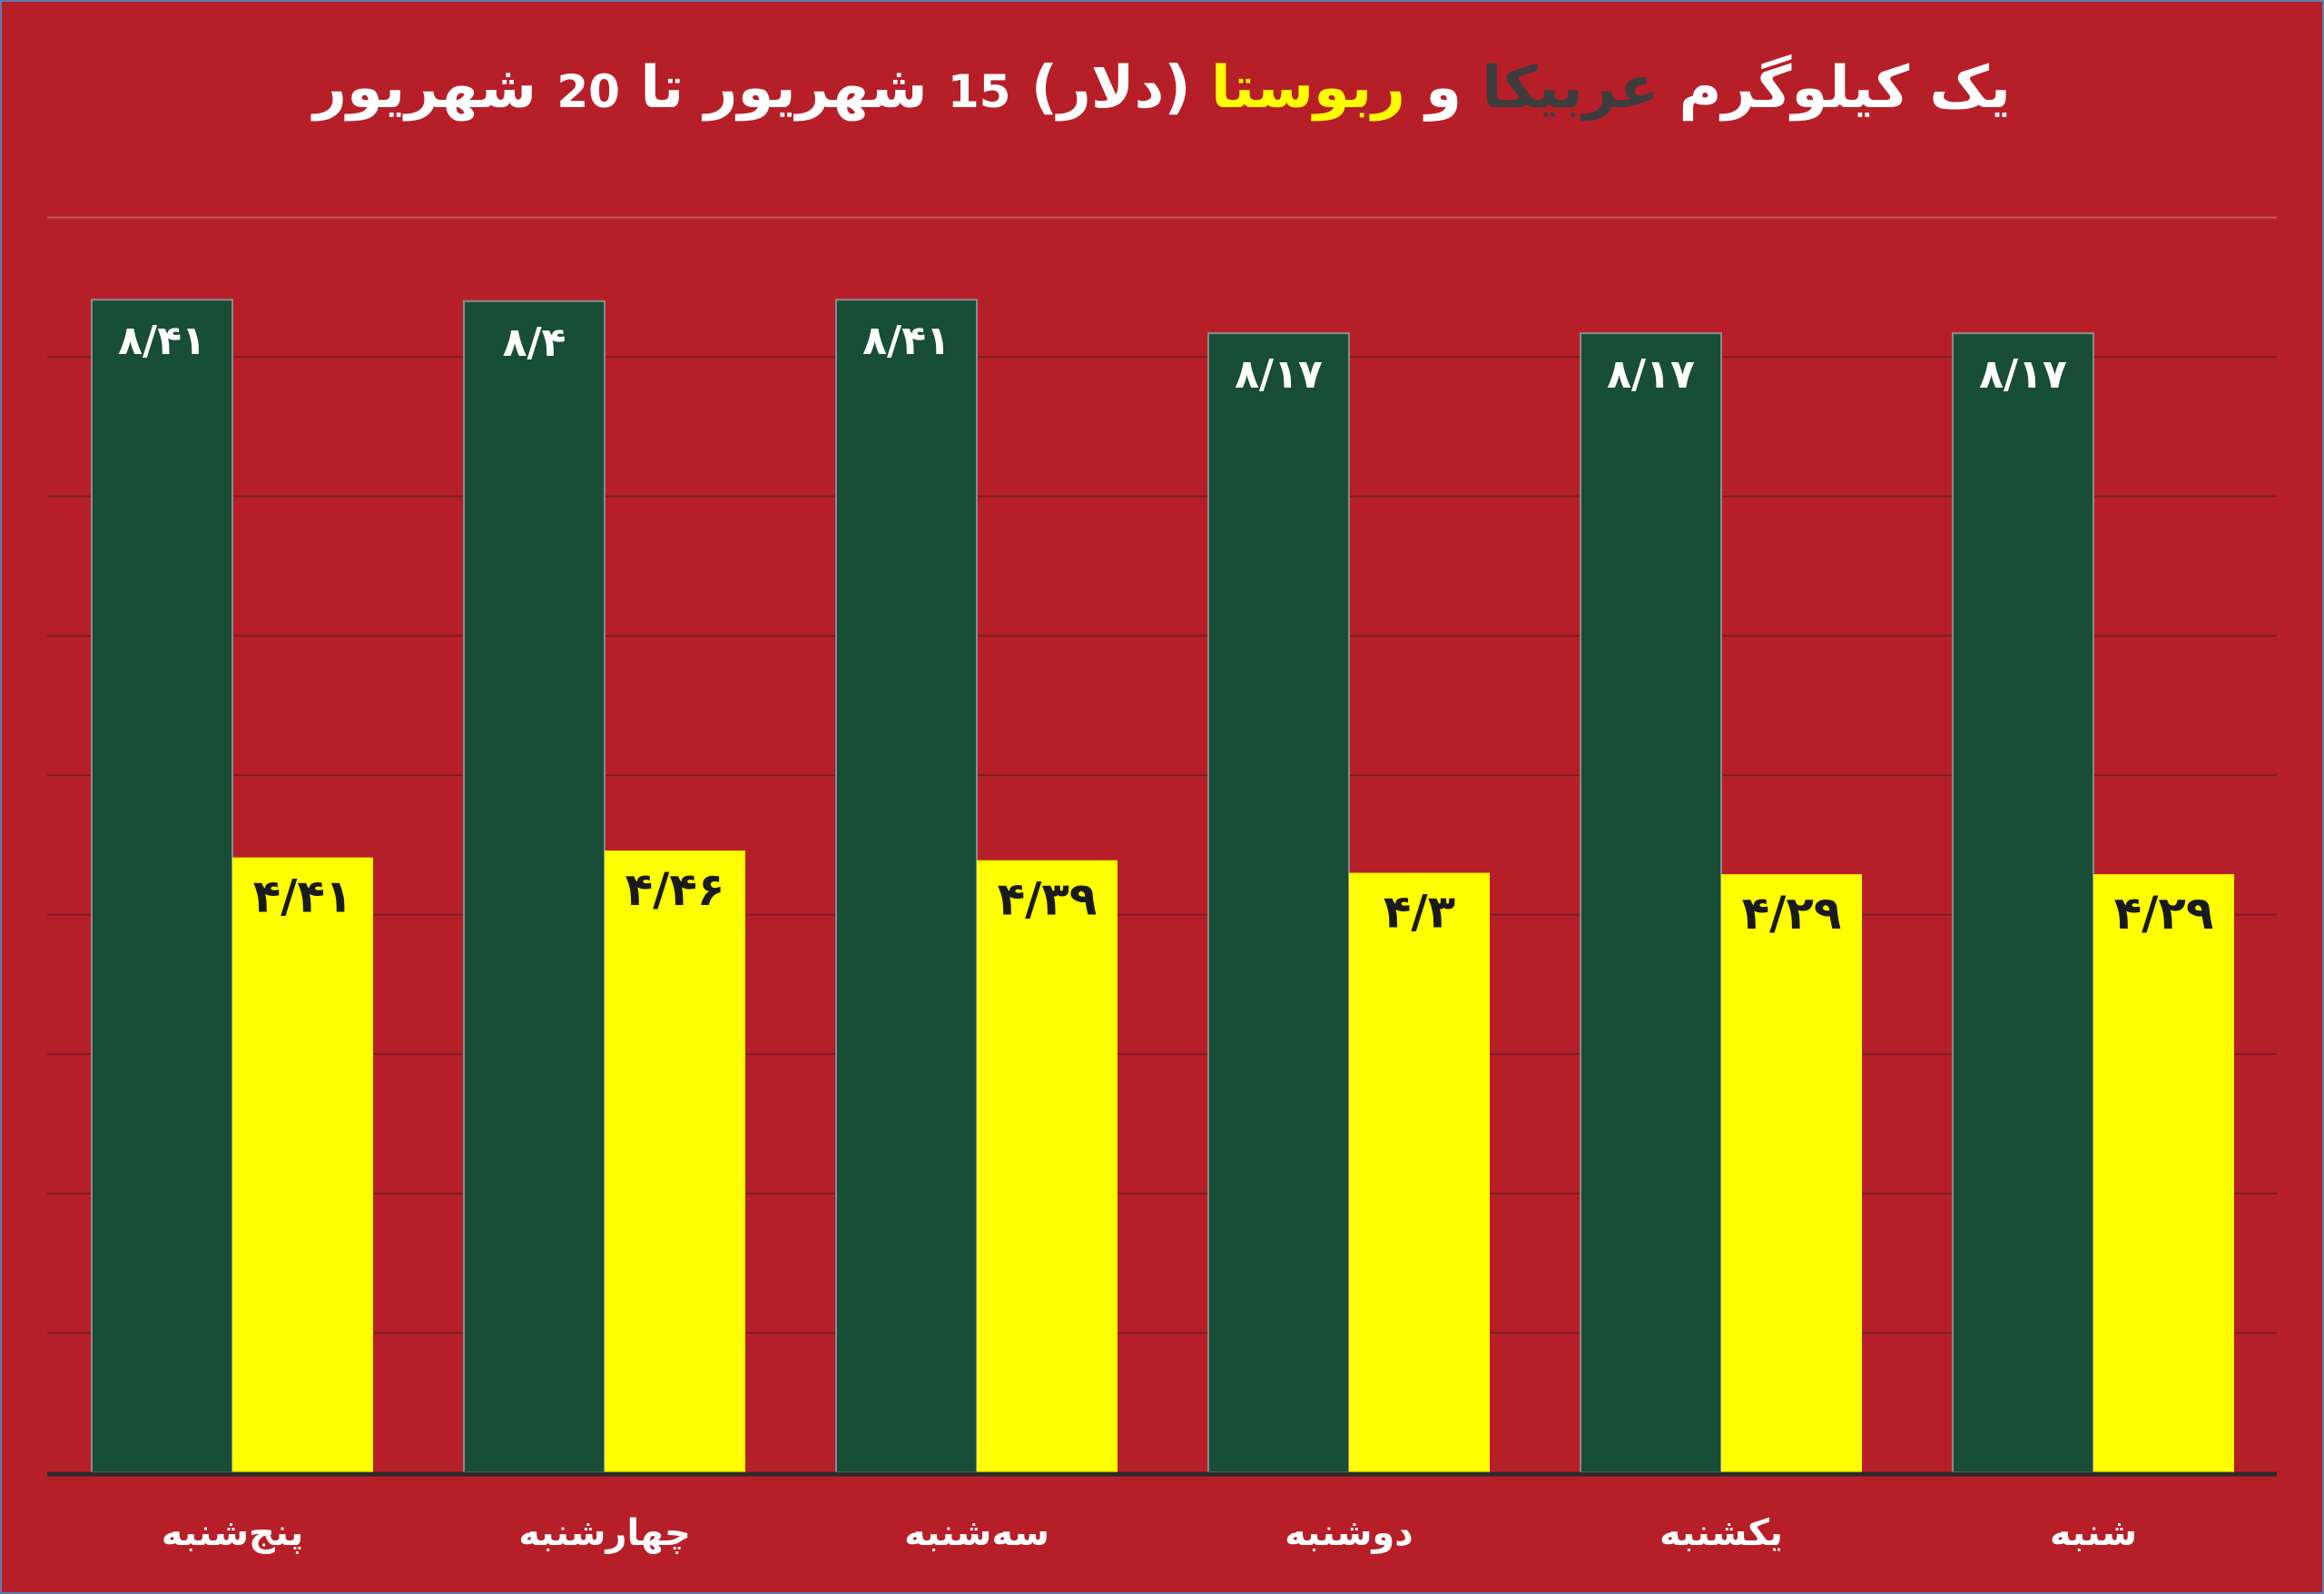  I want to click on title-from-num: 15, so click(979, 92).